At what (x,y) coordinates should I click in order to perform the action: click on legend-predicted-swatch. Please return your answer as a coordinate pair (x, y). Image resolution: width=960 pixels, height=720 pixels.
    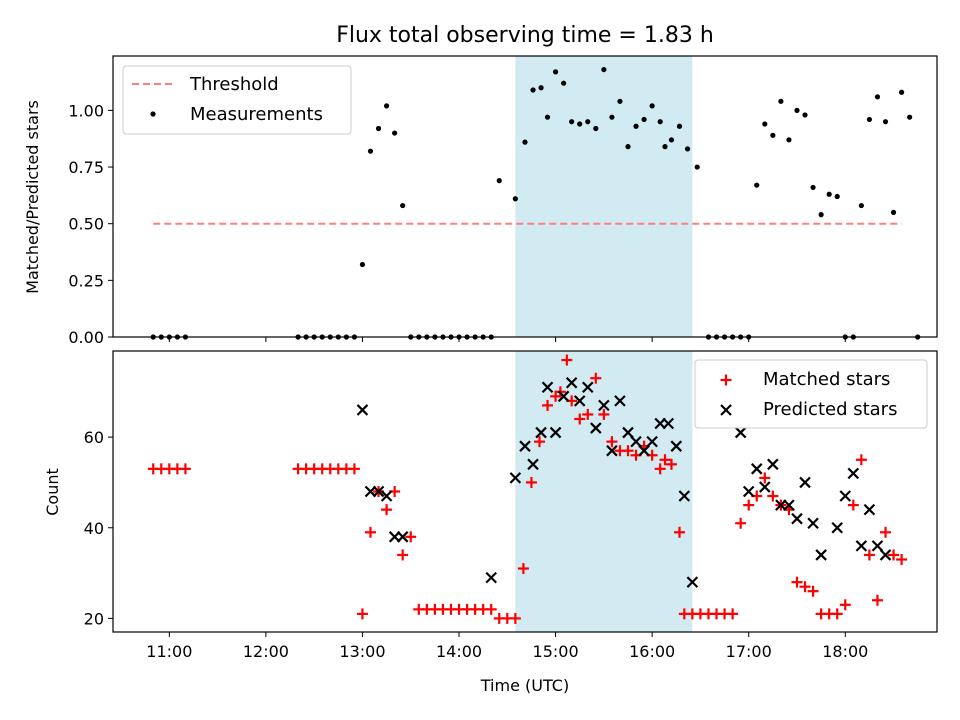
    Looking at the image, I should click on (726, 410).